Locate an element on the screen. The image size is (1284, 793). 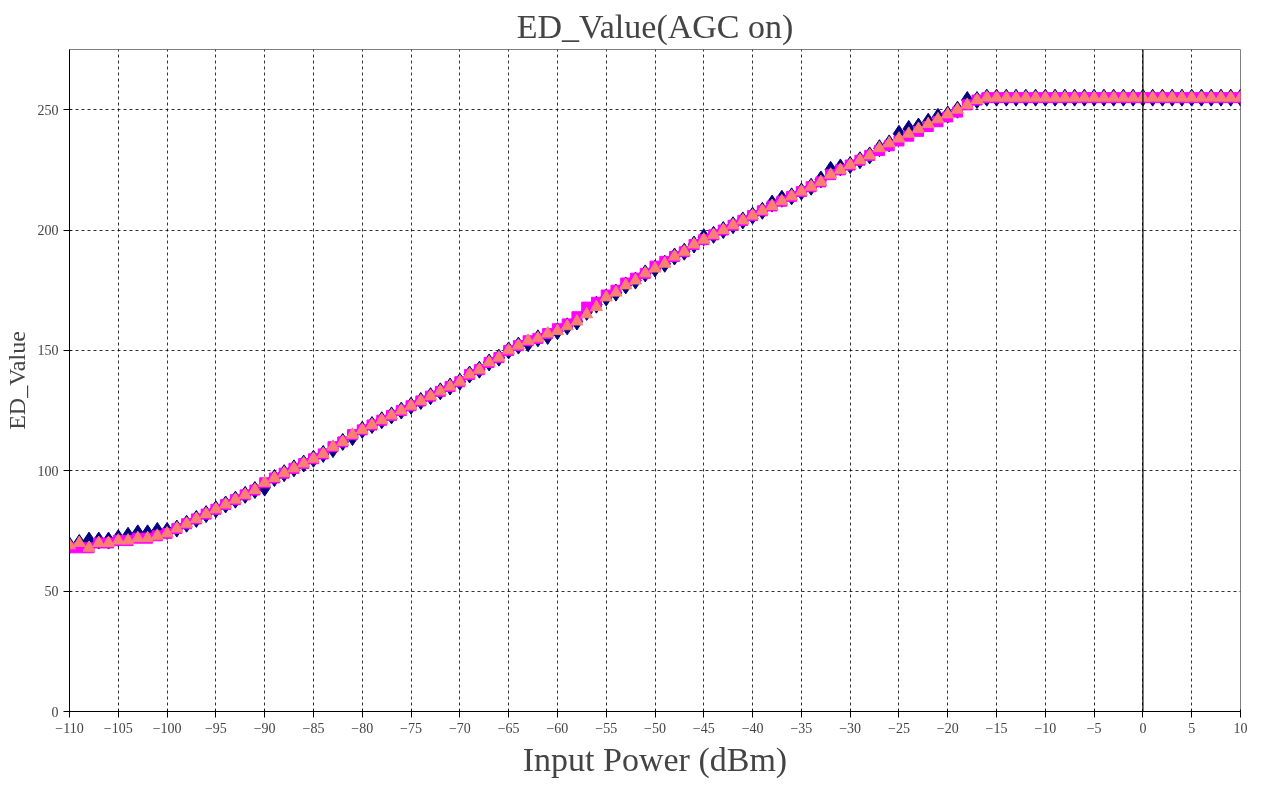
y-tick-label: 250 is located at coordinates (48, 110).